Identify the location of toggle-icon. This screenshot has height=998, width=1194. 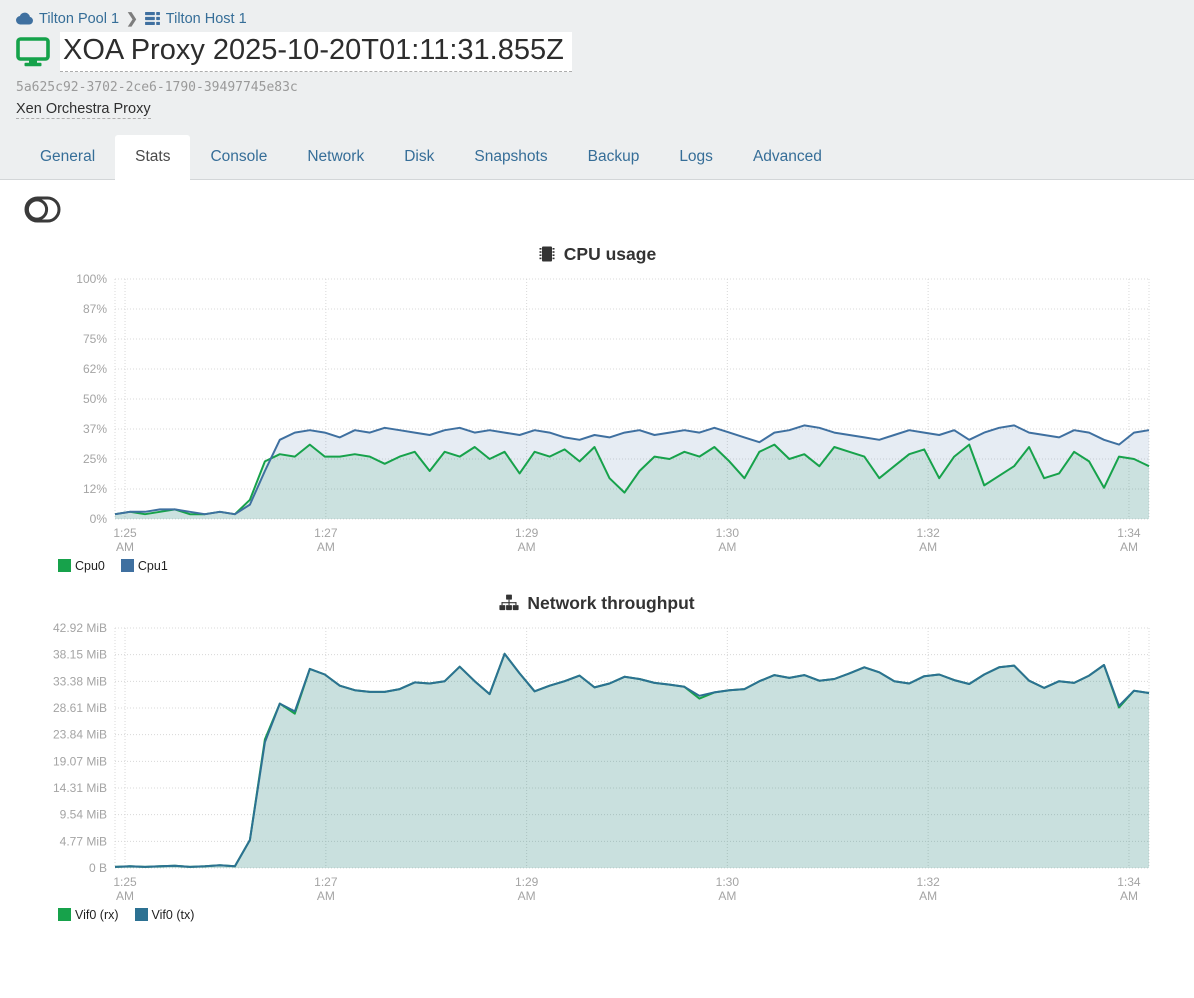
(42, 209).